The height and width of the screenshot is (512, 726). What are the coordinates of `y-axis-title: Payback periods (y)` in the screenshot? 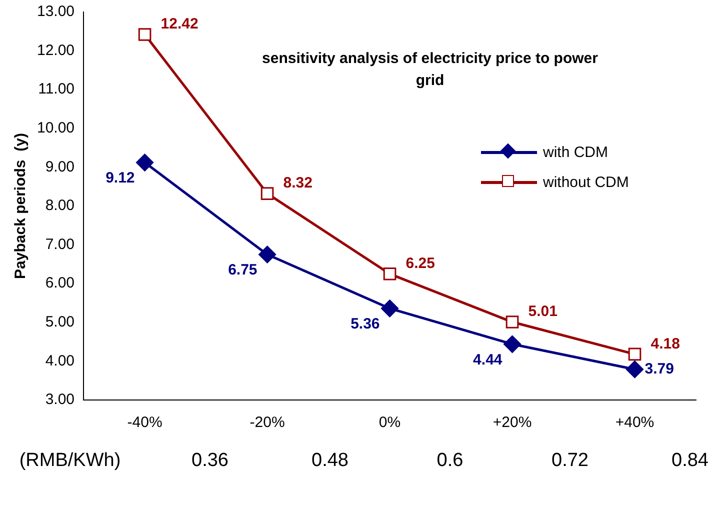 It's located at (21, 206).